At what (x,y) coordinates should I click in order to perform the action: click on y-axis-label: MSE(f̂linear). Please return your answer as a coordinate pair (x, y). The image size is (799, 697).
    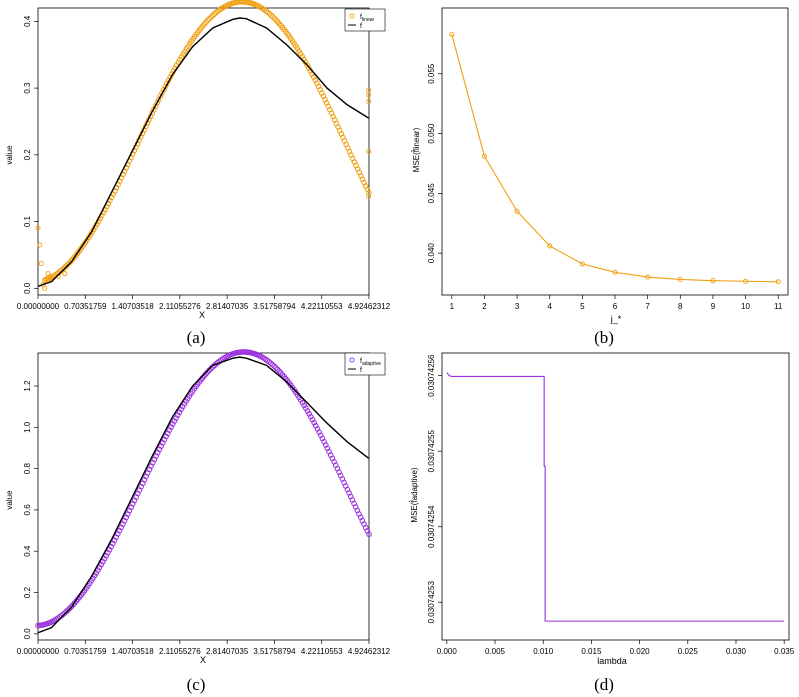
    Looking at the image, I should click on (416, 149).